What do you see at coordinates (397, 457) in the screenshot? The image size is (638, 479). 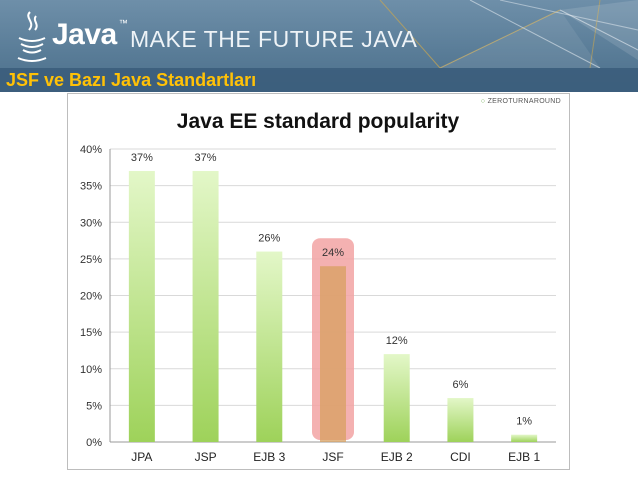 I see `x-tick-label: EJB 2` at bounding box center [397, 457].